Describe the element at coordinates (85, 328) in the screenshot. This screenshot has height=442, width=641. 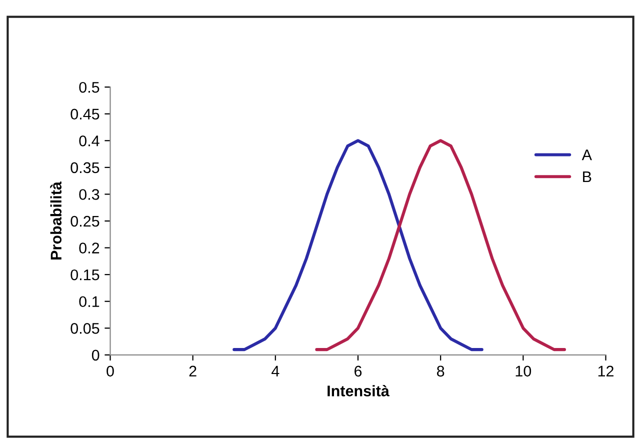
I see `y-tick-label: 0.05` at that location.